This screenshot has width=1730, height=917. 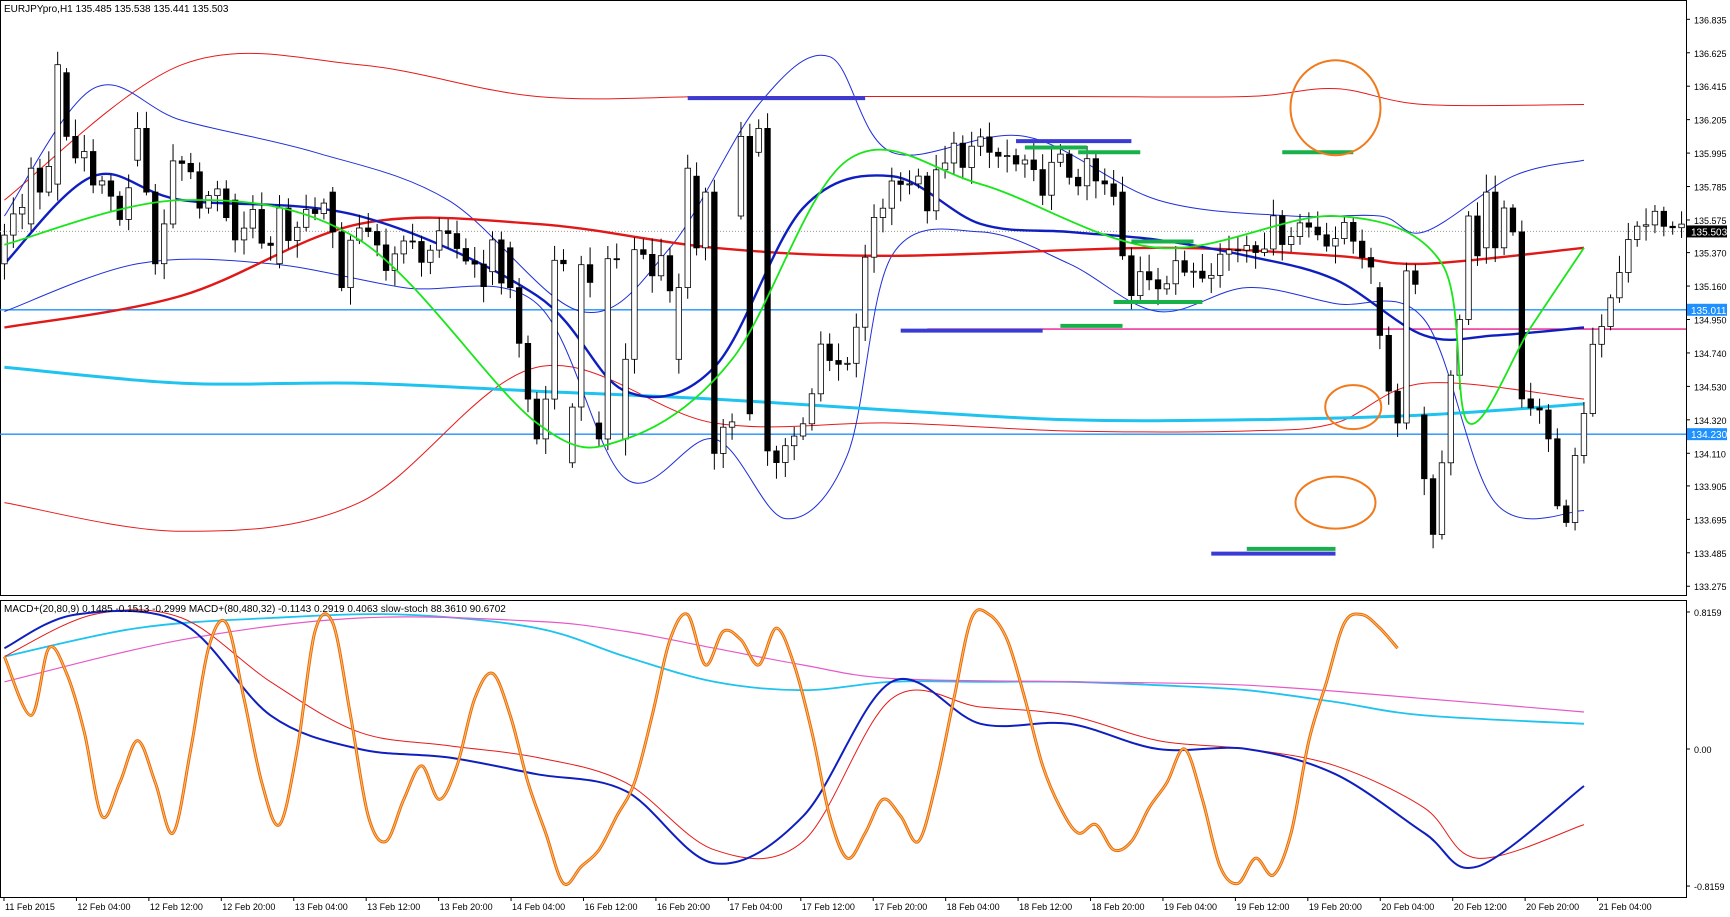 I want to click on time-axis-label: 16 Feb 20:00, so click(x=683, y=907).